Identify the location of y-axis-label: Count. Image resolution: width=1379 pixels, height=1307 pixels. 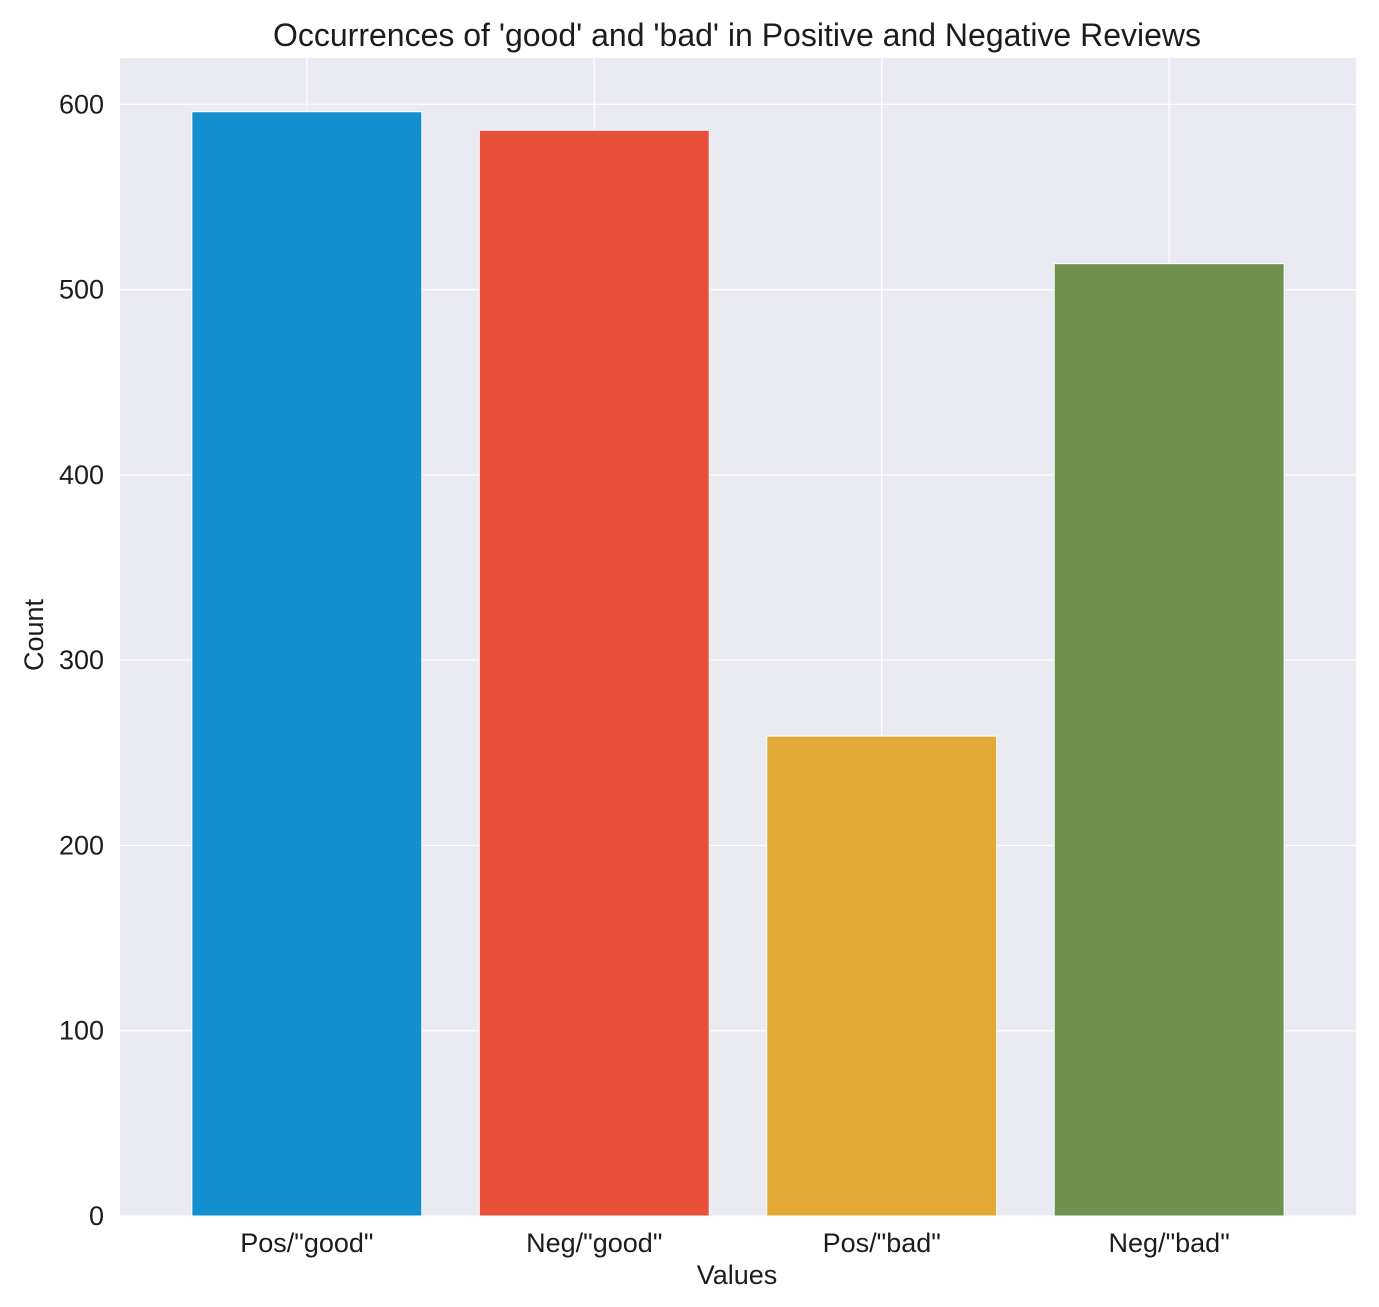
(34, 634).